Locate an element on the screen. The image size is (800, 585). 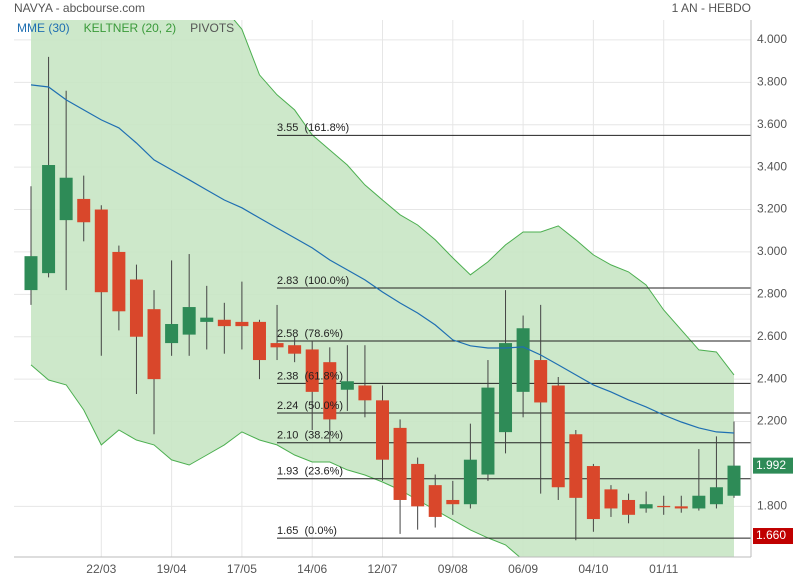
pivot-label: 2.83 (100.0%) is located at coordinates (313, 281).